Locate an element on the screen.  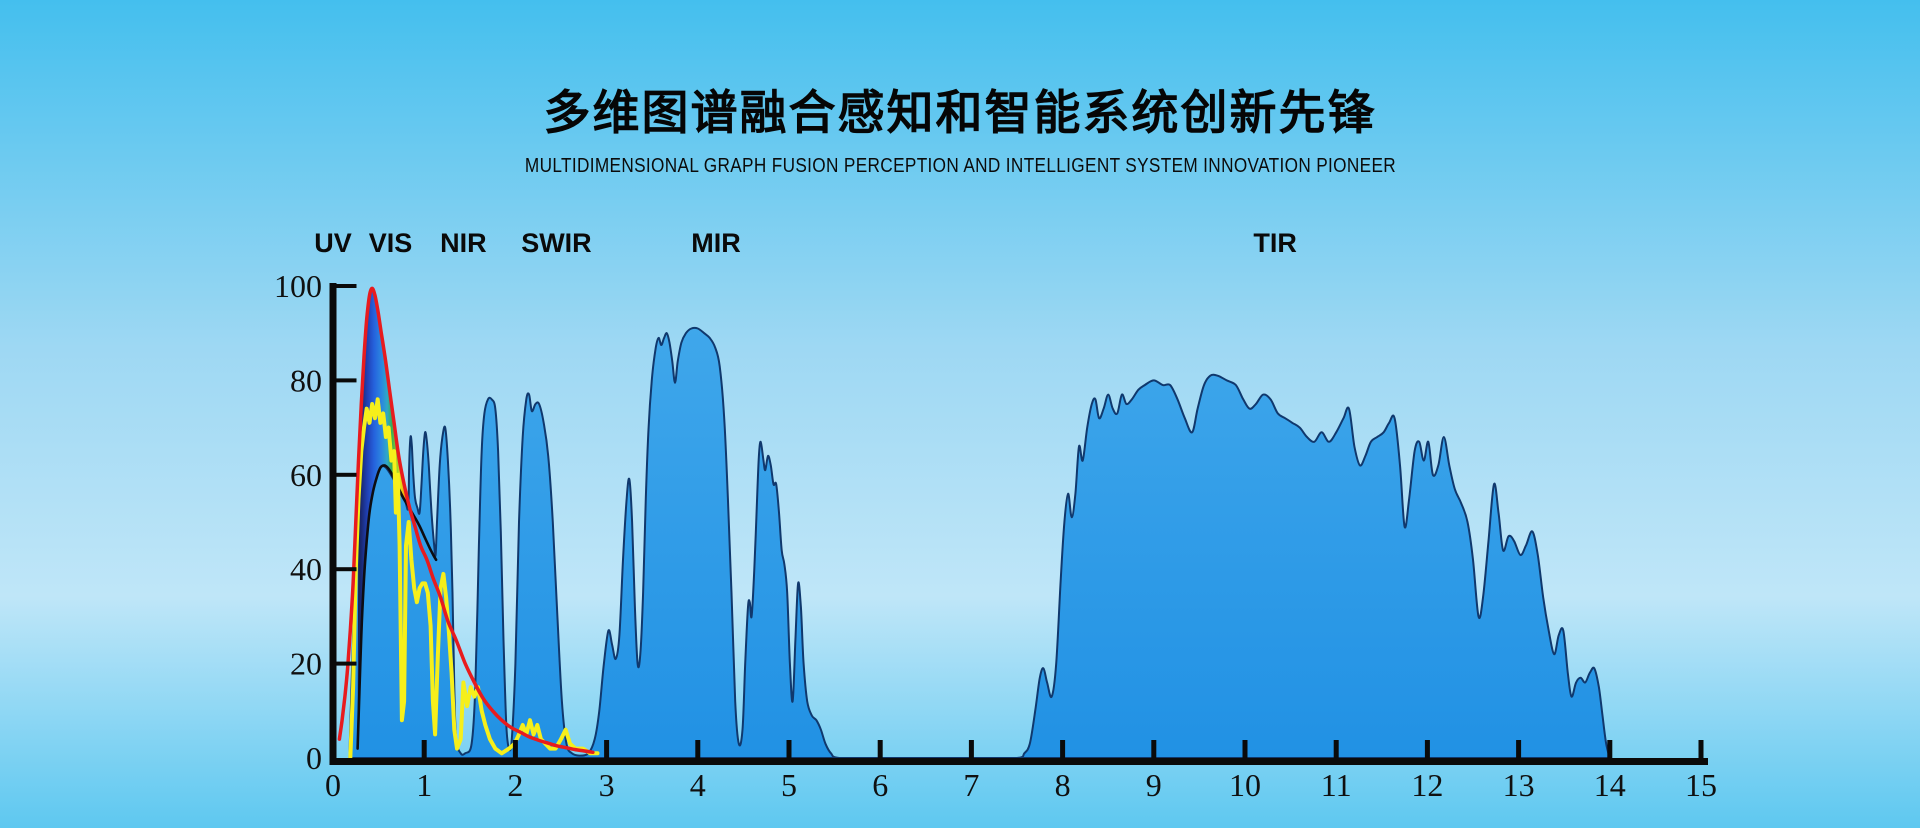
y-tick-label: 0 is located at coordinates (314, 758).